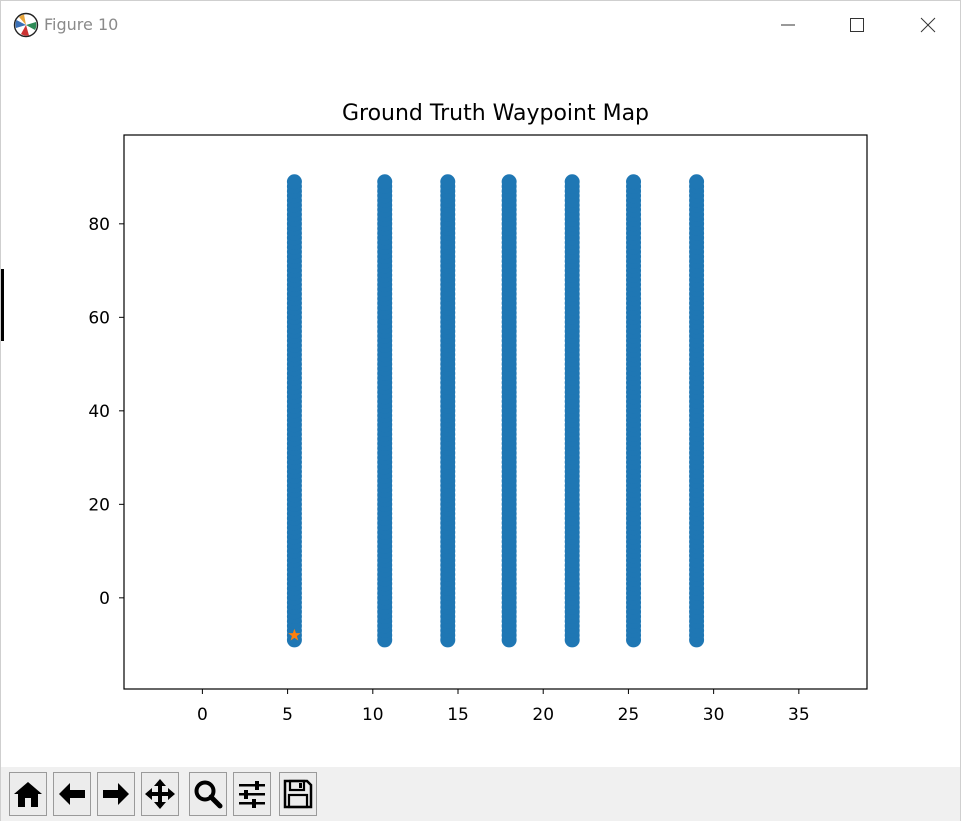 This screenshot has width=961, height=821. I want to click on subplots-button, so click(252, 794).